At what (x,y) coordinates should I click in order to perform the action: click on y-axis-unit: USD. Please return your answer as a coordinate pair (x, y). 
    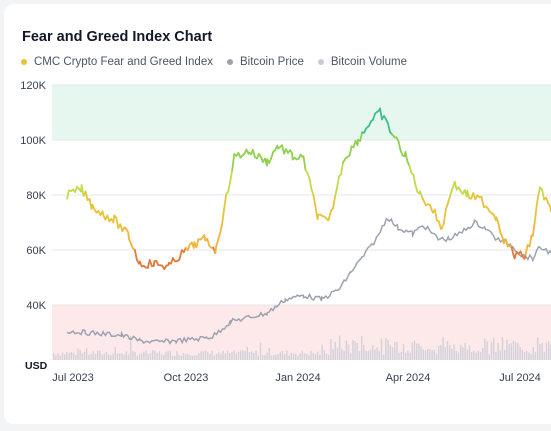
    Looking at the image, I should click on (36, 366).